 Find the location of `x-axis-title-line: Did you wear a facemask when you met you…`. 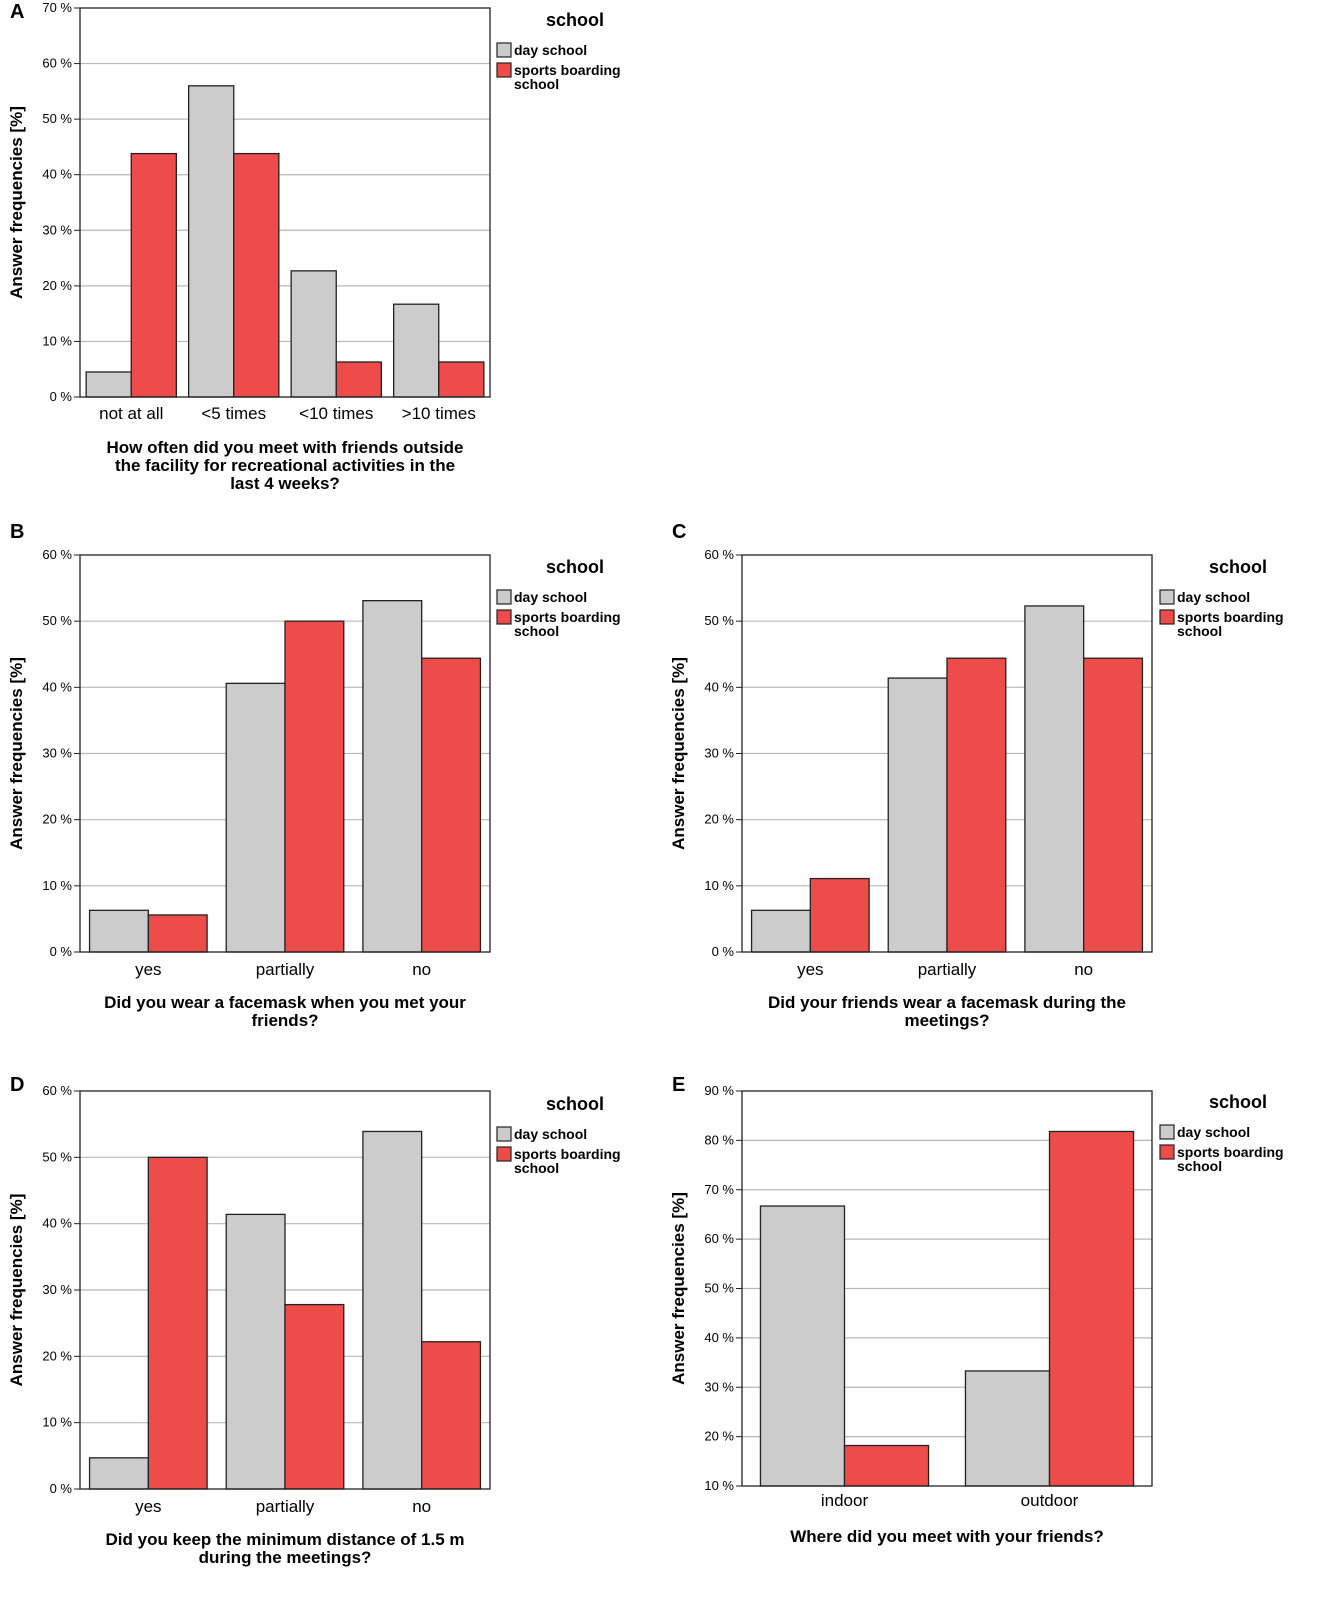

x-axis-title-line: Did you wear a facemask when you met you… is located at coordinates (285, 1002).